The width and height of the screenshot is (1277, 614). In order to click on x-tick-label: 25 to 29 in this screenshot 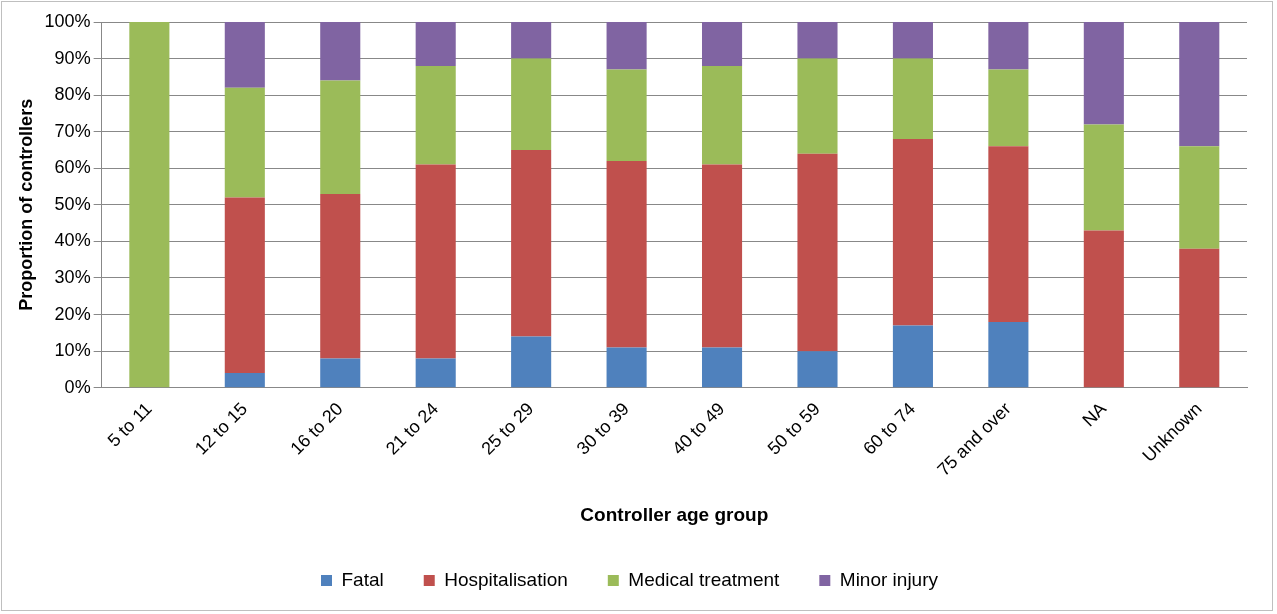, I will do `click(507, 428)`.